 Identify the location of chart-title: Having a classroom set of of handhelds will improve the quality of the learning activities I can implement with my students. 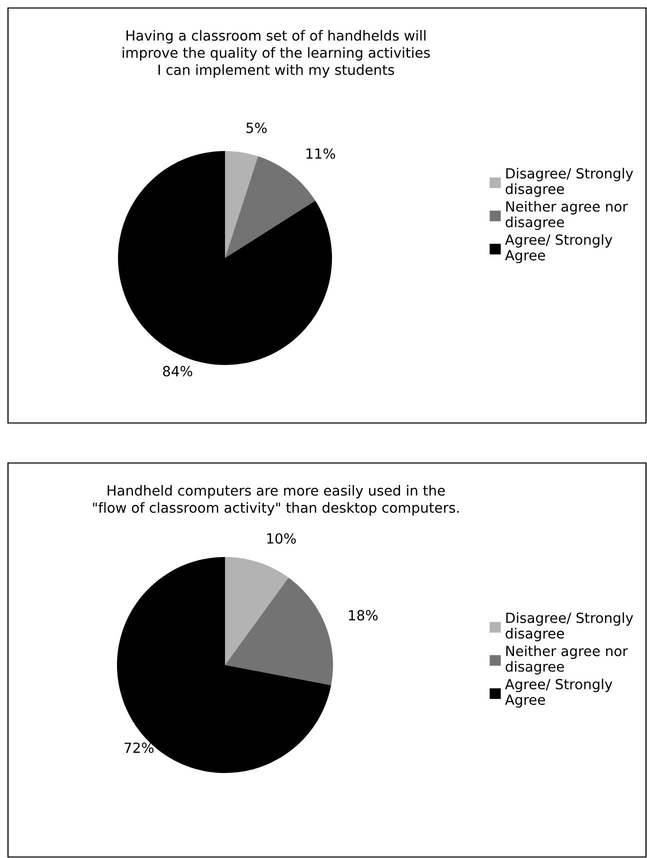
(276, 54).